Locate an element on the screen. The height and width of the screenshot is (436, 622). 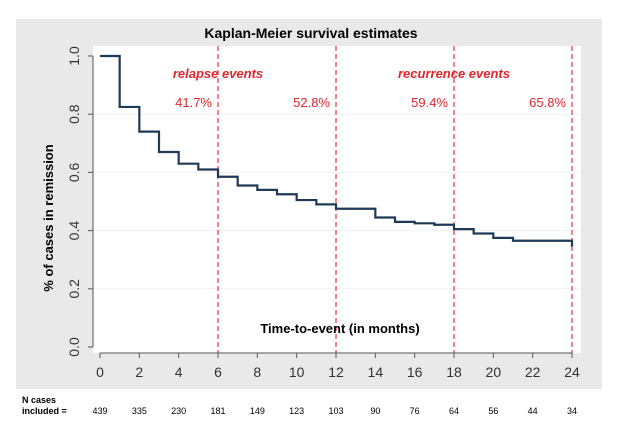
y-tick-labels: 0.0 0.2 0.4 0.6 0.8 1.0 is located at coordinates (74, 201).